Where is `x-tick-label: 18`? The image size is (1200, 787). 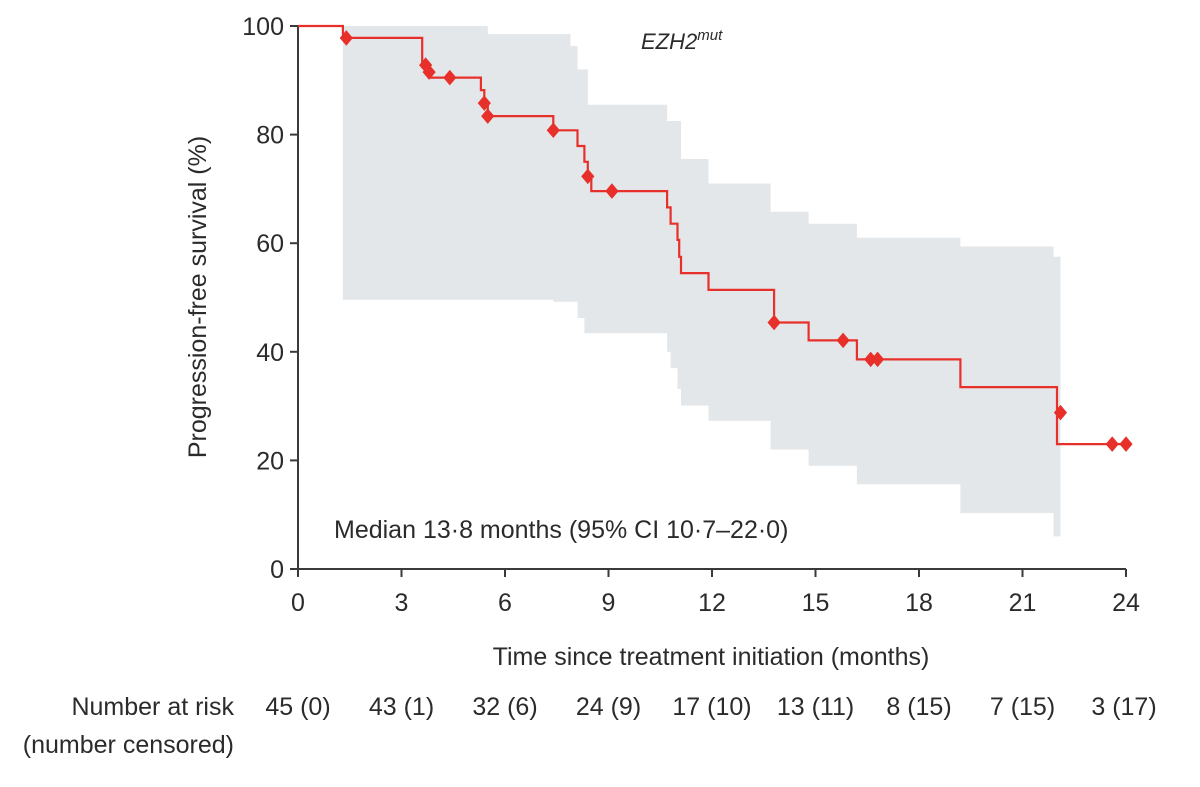
x-tick-label: 18 is located at coordinates (919, 603).